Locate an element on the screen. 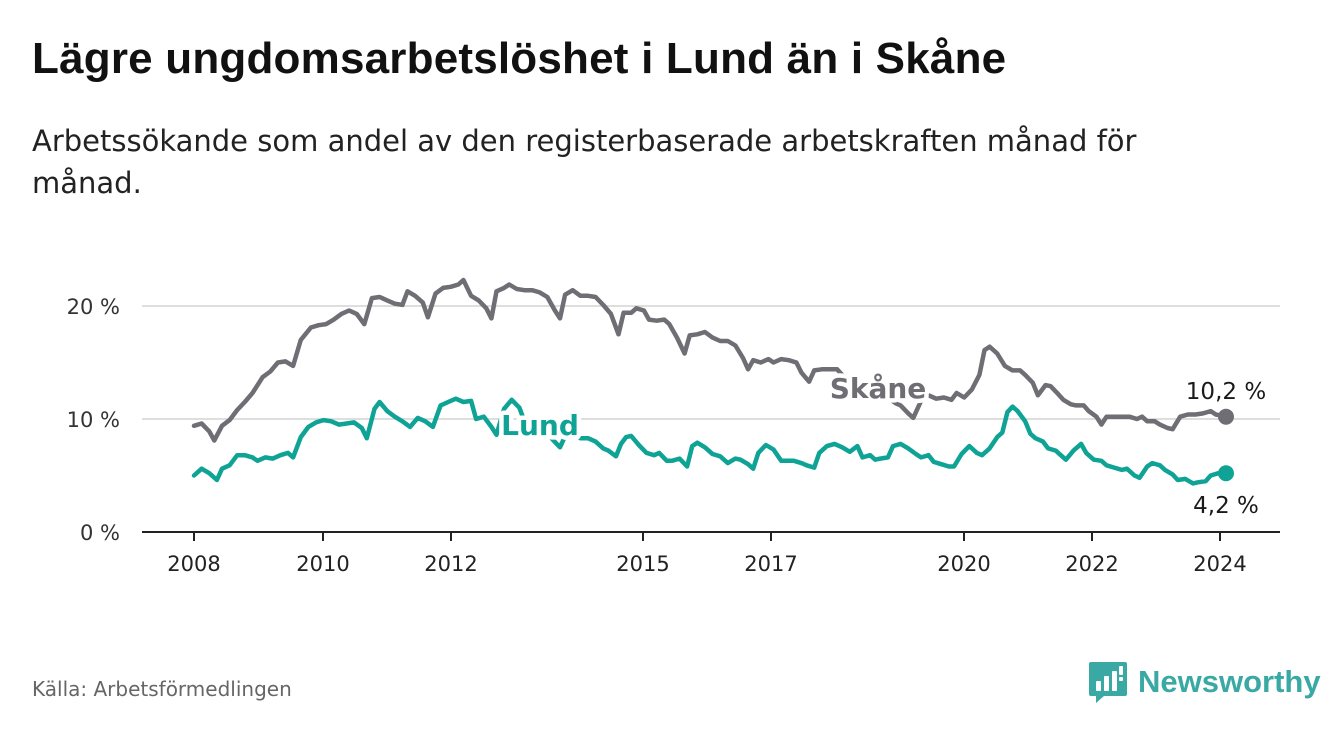 This screenshot has height=734, width=1340. x-tick-label: 2022 is located at coordinates (1091, 564).